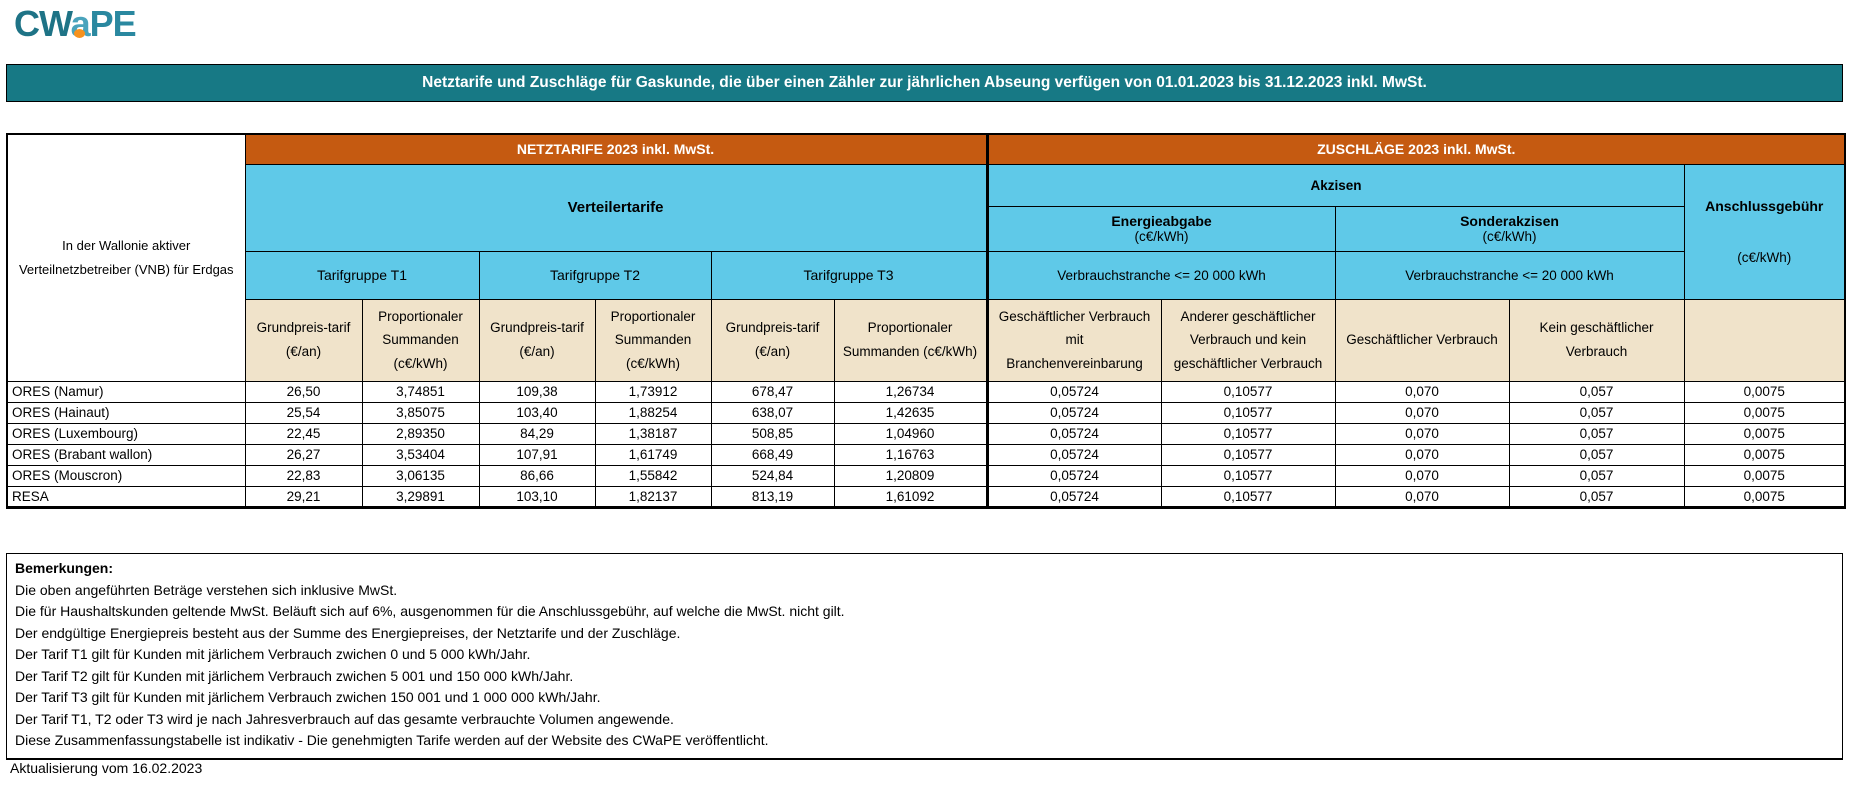  What do you see at coordinates (1596, 340) in the screenshot?
I see `colheader-kein-geschaeftlicher-verbrauch: Kein geschäftlicher Verbrauch` at bounding box center [1596, 340].